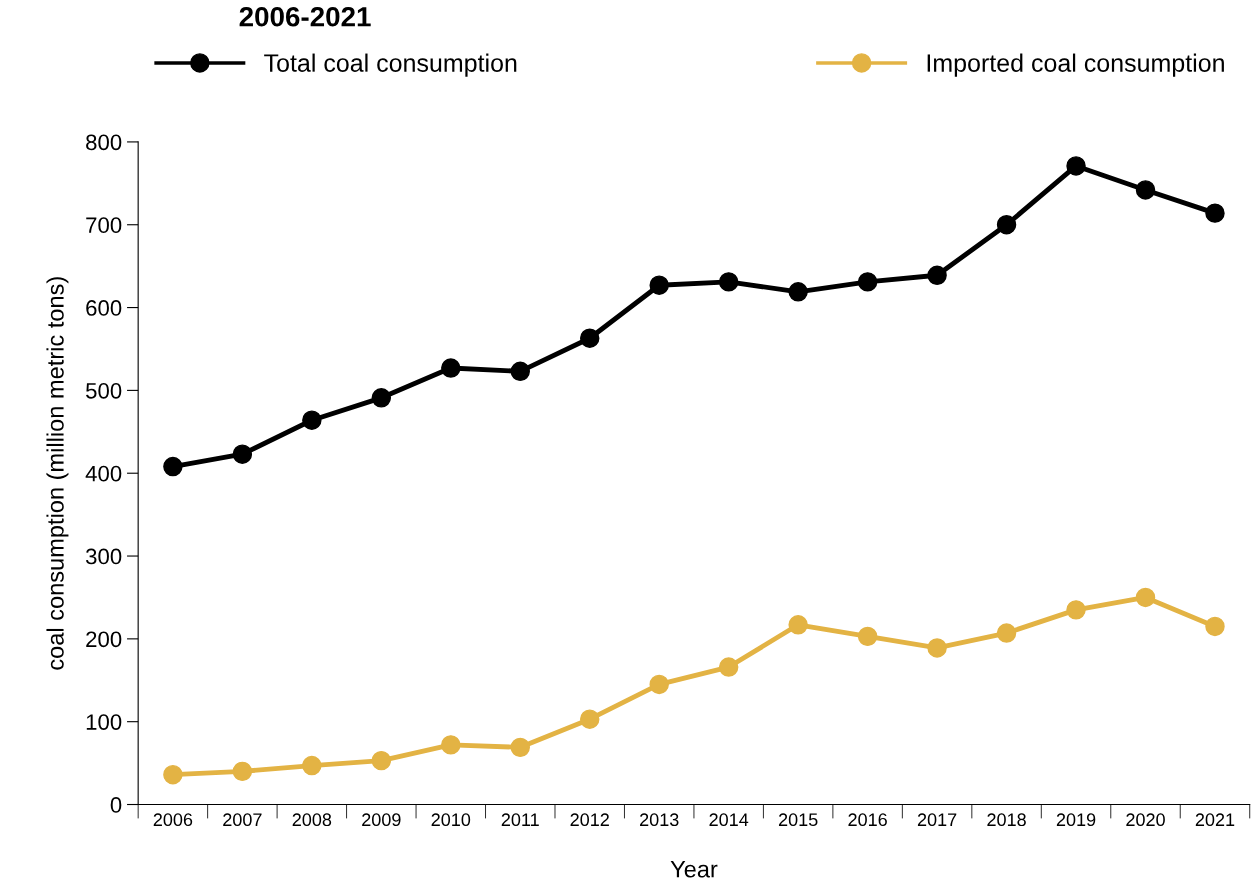  I want to click on x-tick-label: 2019, so click(1076, 820).